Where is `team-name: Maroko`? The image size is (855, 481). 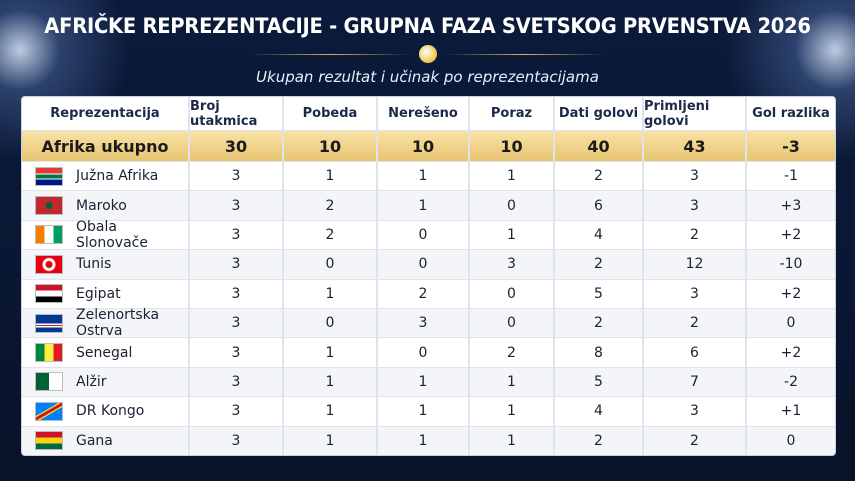
team-name: Maroko is located at coordinates (101, 205).